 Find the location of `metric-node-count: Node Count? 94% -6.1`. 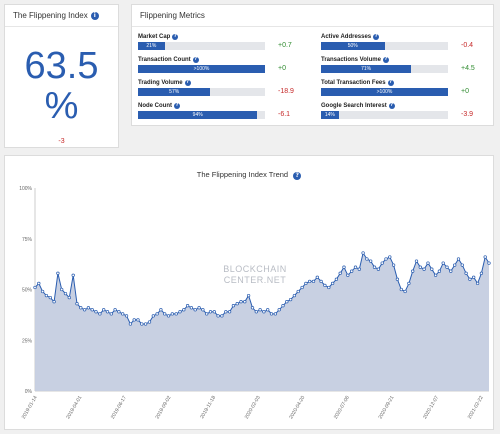

metric-node-count: Node Count? 94% -6.1 is located at coordinates (223, 113).